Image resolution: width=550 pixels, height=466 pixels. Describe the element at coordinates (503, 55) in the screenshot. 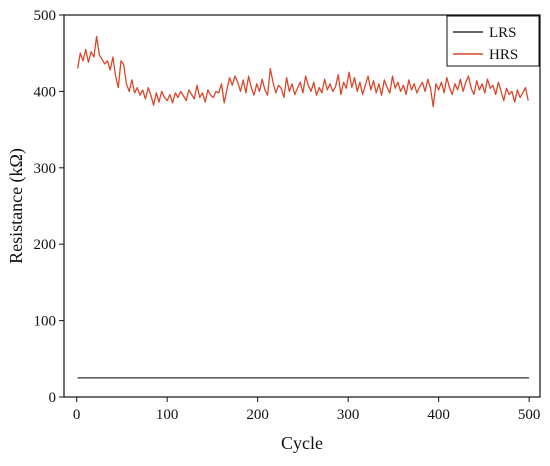

I see `legend-label-hrs: HRS` at that location.